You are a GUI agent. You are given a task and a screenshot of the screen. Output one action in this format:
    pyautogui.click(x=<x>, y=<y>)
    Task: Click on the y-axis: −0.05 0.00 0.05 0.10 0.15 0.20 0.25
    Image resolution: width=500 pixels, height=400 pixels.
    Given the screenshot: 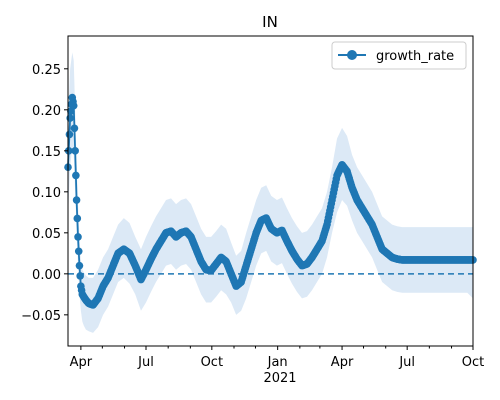 What is the action you would take?
    pyautogui.click(x=44, y=193)
    